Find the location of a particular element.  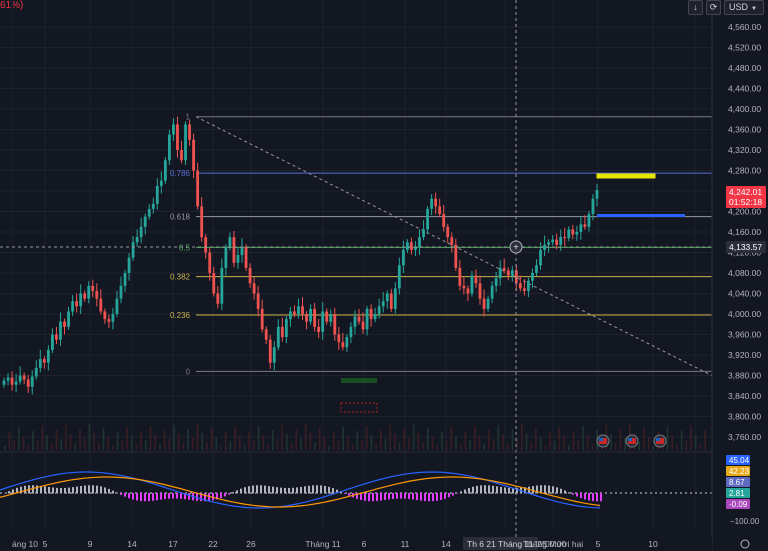

settings-gear-icon is located at coordinates (745, 544).